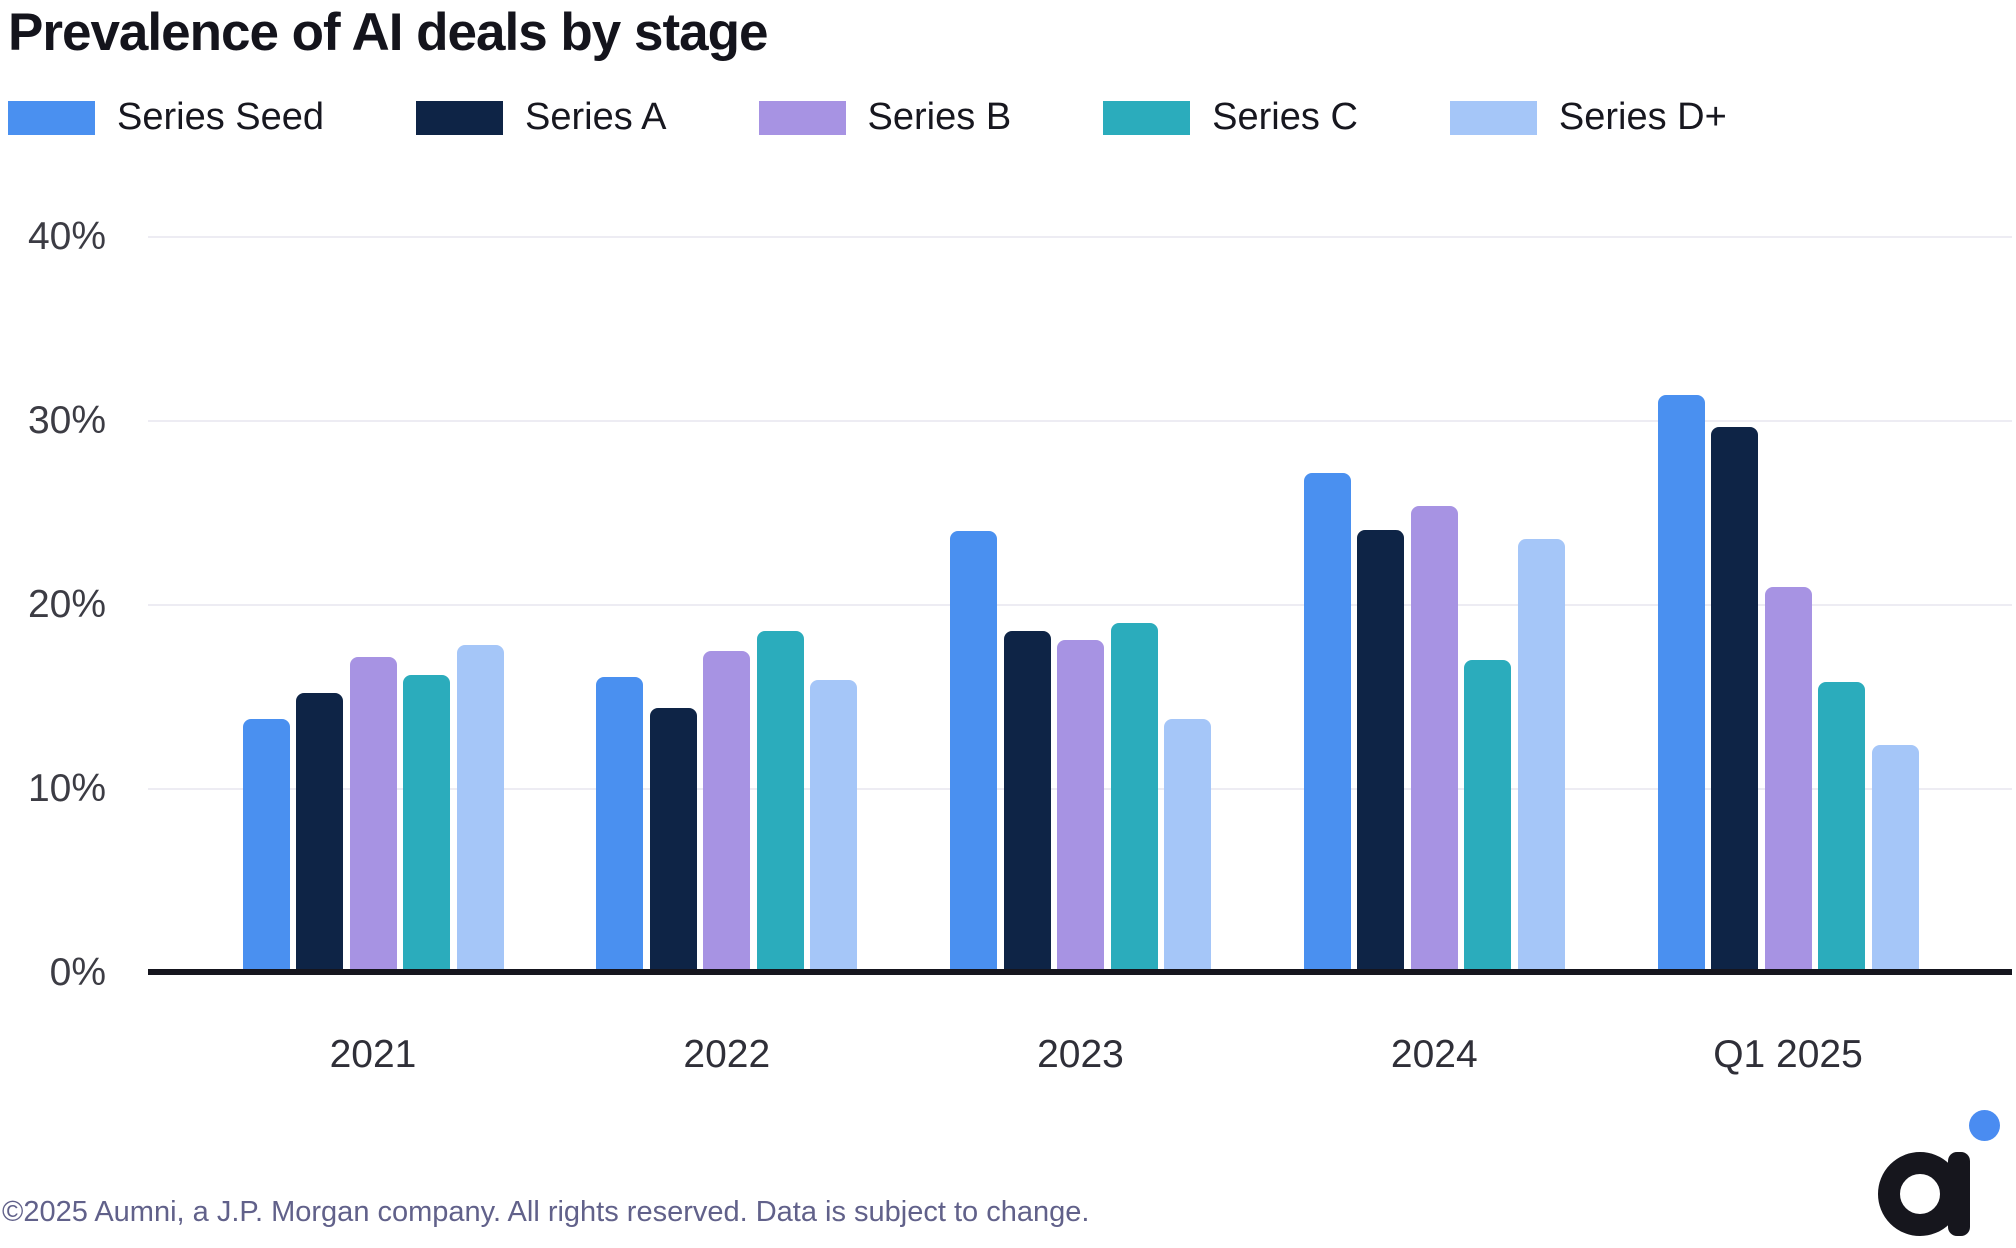 This screenshot has width=2016, height=1248. Describe the element at coordinates (373, 1054) in the screenshot. I see `x-axis-label-2021: 2021` at that location.